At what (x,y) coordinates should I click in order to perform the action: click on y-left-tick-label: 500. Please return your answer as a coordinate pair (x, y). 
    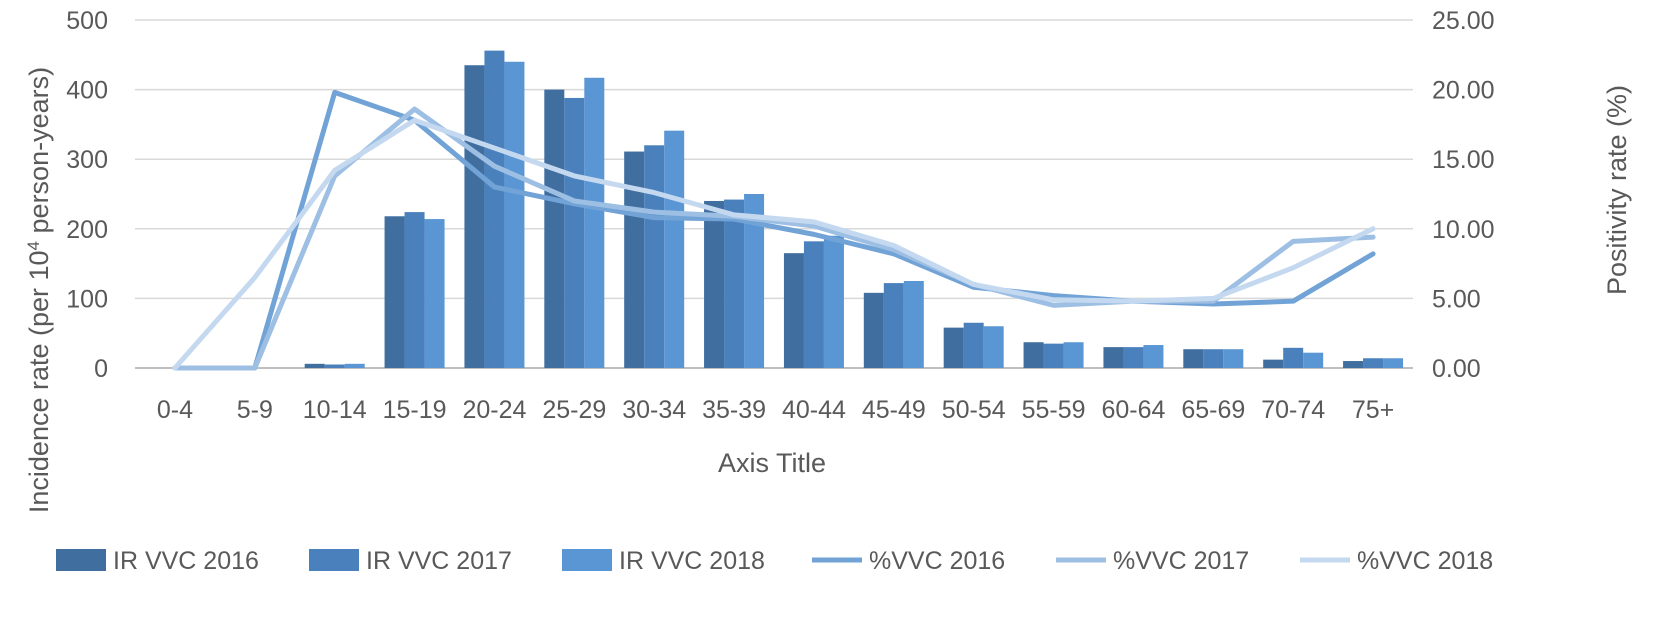
    Looking at the image, I should click on (87, 21).